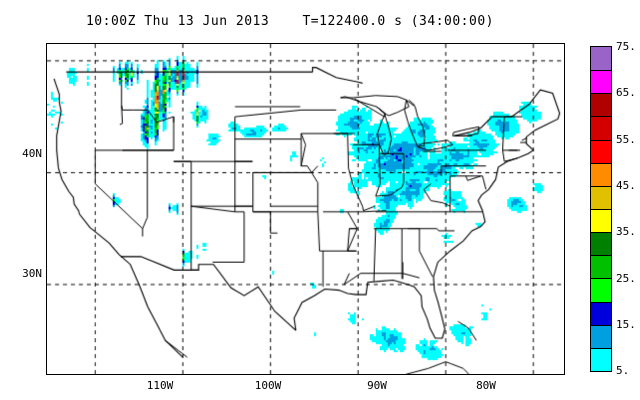 The width and height of the screenshot is (640, 400). Describe the element at coordinates (626, 185) in the screenshot. I see `colorbar-tick-45: 45.` at that location.